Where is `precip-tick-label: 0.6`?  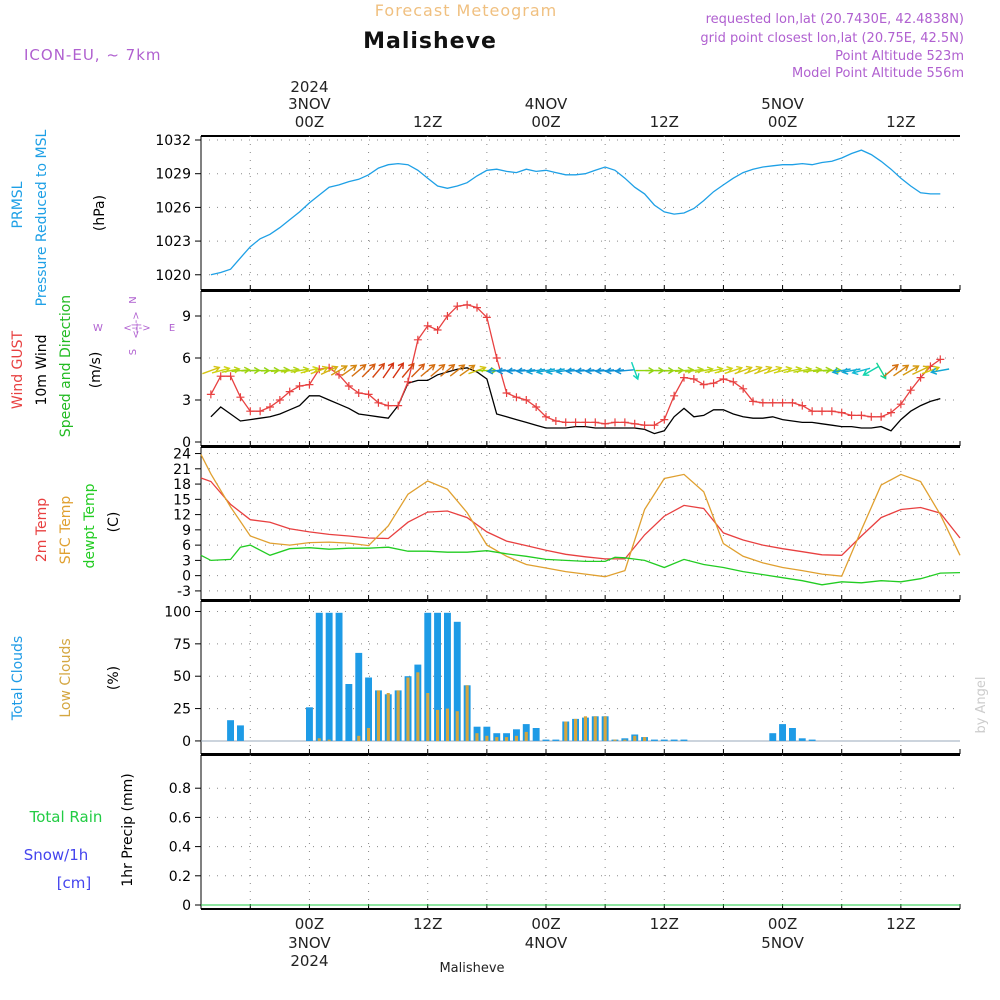
precip-tick-label: 0.6 is located at coordinates (180, 818).